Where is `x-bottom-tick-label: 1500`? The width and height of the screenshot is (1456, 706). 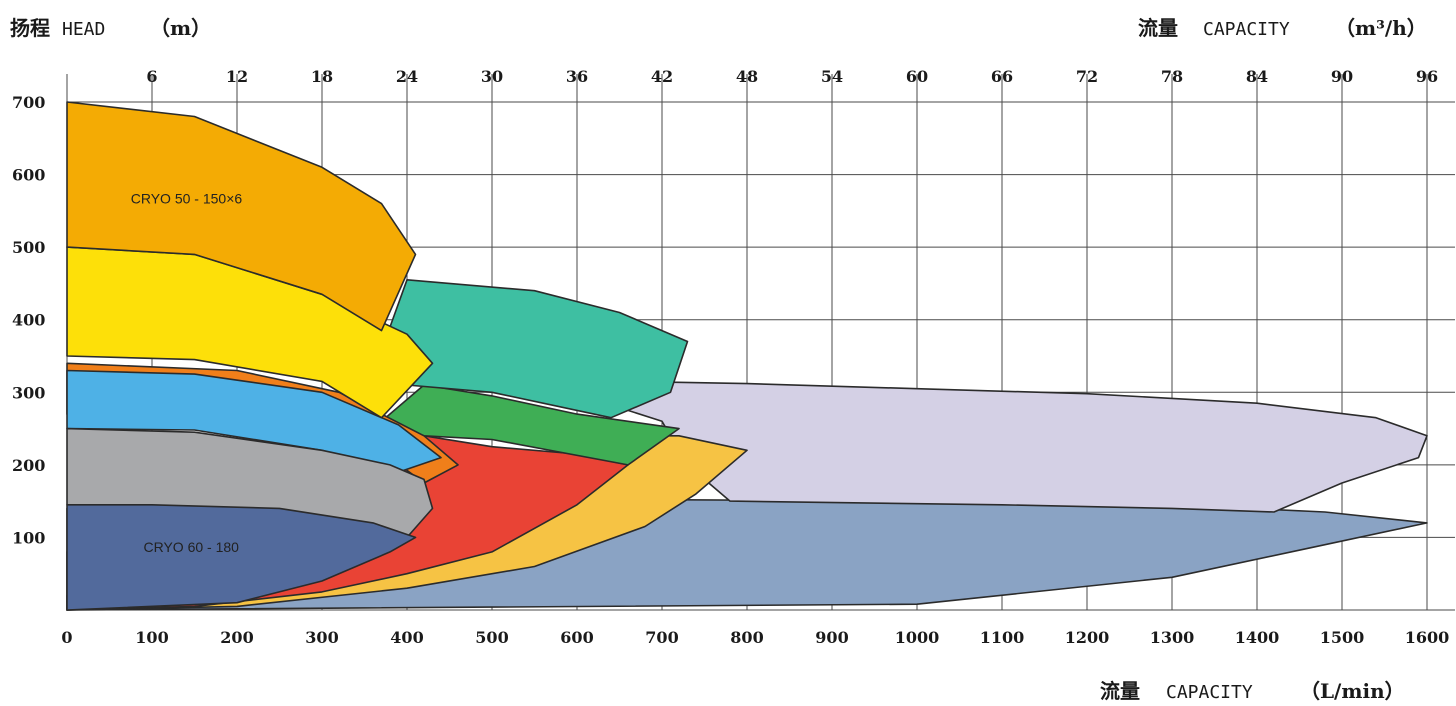 x-bottom-tick-label: 1500 is located at coordinates (1342, 637).